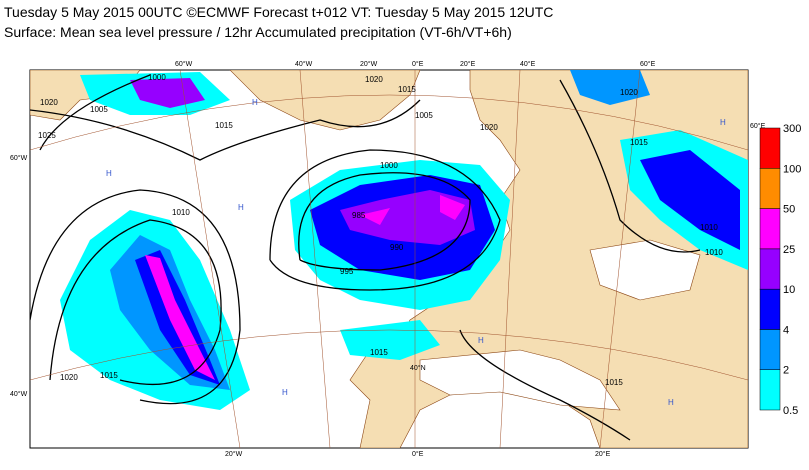 Image resolution: width=809 pixels, height=470 pixels. Describe the element at coordinates (792, 129) in the screenshot. I see `colorbar-label: 300` at that location.